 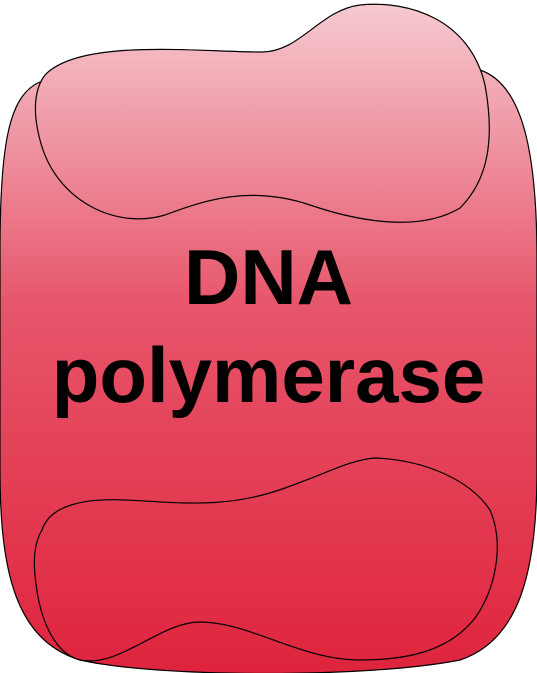 I want to click on label-polymerase: polymerase, so click(x=268, y=375).